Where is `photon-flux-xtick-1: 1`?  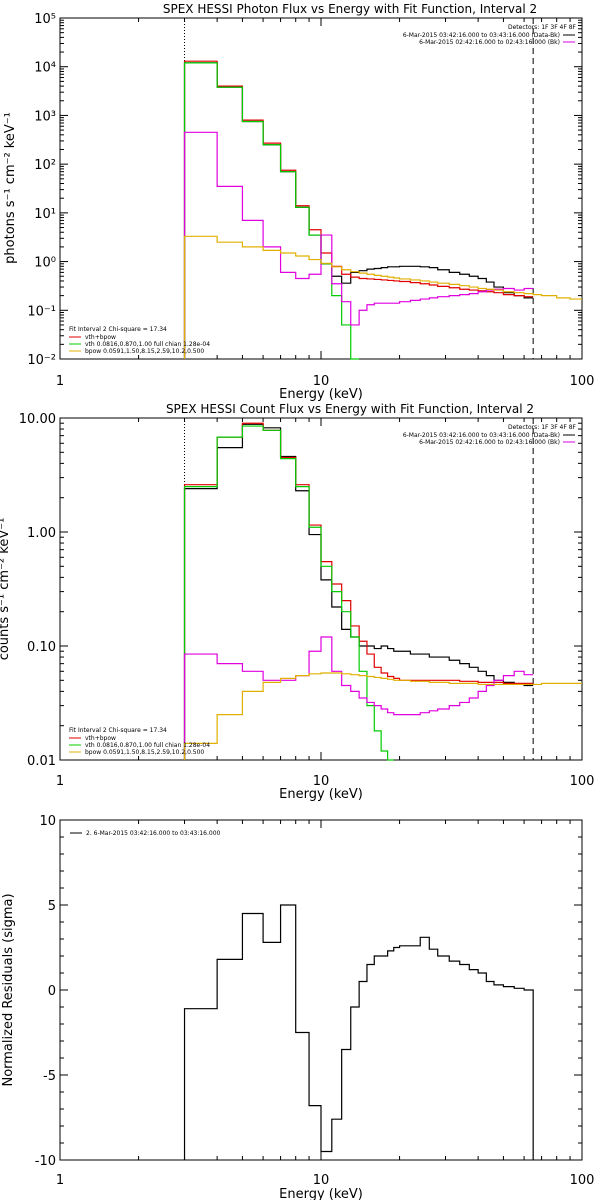 photon-flux-xtick-1: 1 is located at coordinates (60, 381).